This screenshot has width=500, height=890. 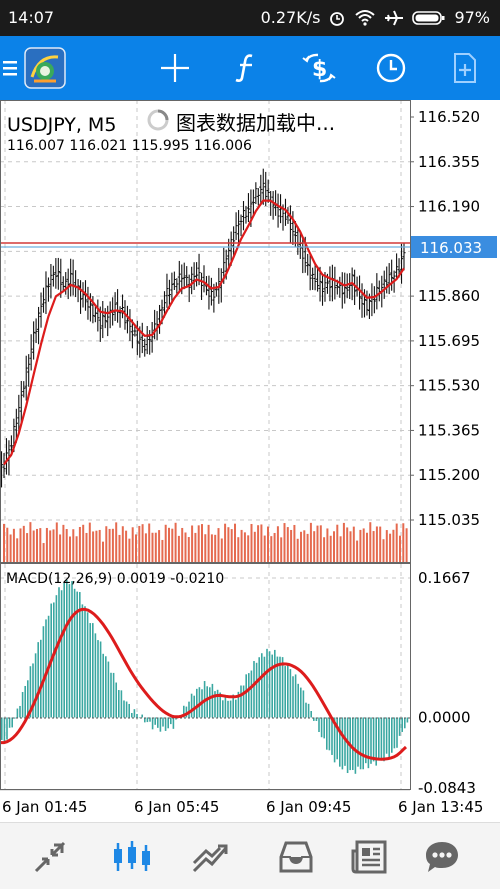 What do you see at coordinates (370, 856) in the screenshot?
I see `nav-news` at bounding box center [370, 856].